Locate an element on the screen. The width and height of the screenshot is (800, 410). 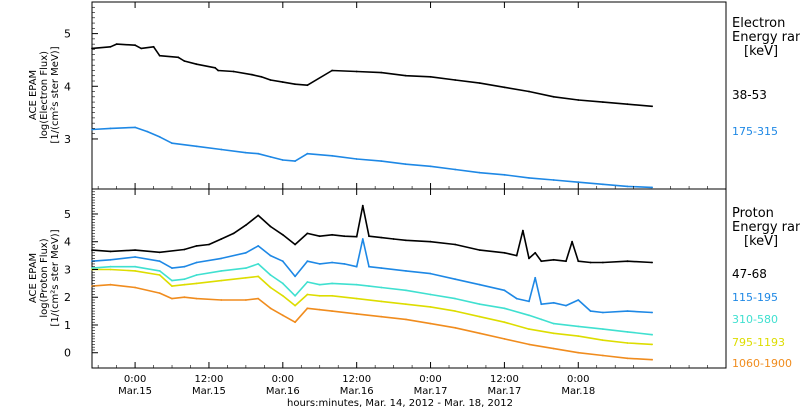
proton-legend-title-2: Energy ran is located at coordinates (766, 227).